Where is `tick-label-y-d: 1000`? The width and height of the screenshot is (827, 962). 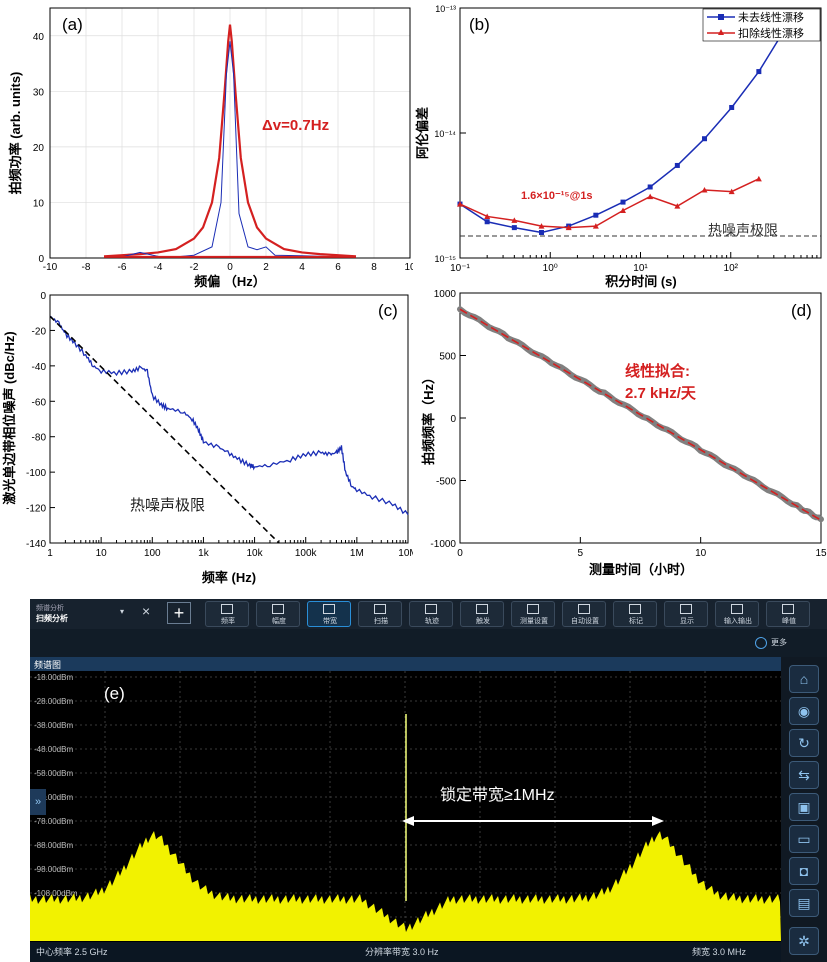 tick-label-y-d: 1000 is located at coordinates (445, 294).